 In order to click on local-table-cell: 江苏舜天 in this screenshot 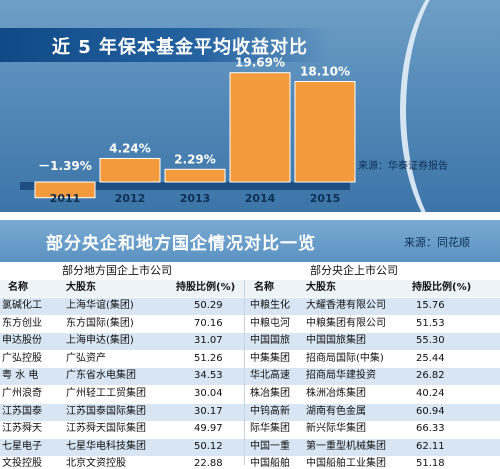, I will do `click(22, 429)`.